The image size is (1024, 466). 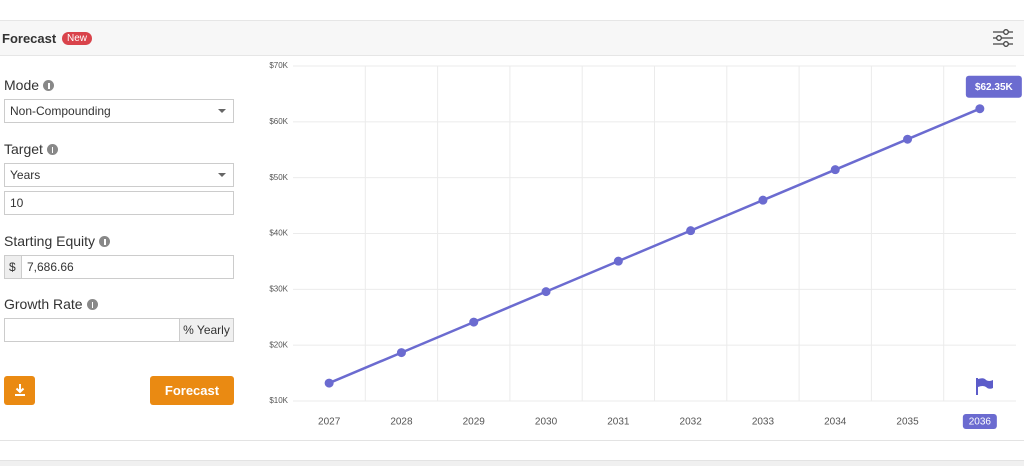 I want to click on target-value: 10, so click(x=17, y=203).